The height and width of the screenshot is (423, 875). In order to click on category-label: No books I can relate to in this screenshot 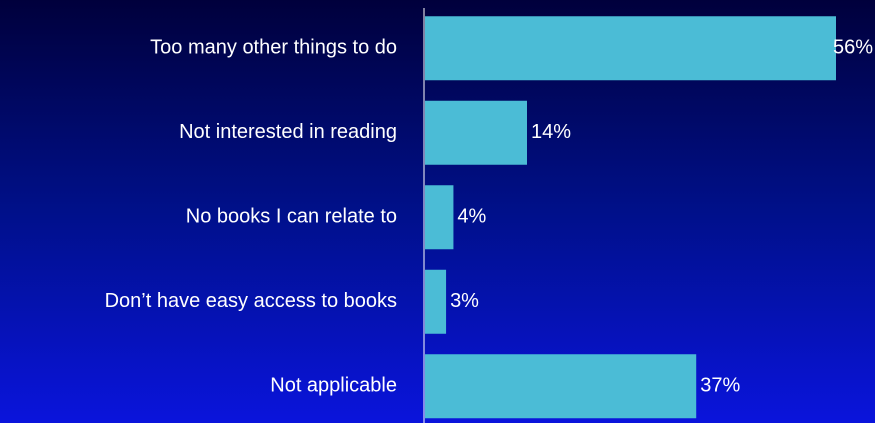, I will do `click(291, 217)`.